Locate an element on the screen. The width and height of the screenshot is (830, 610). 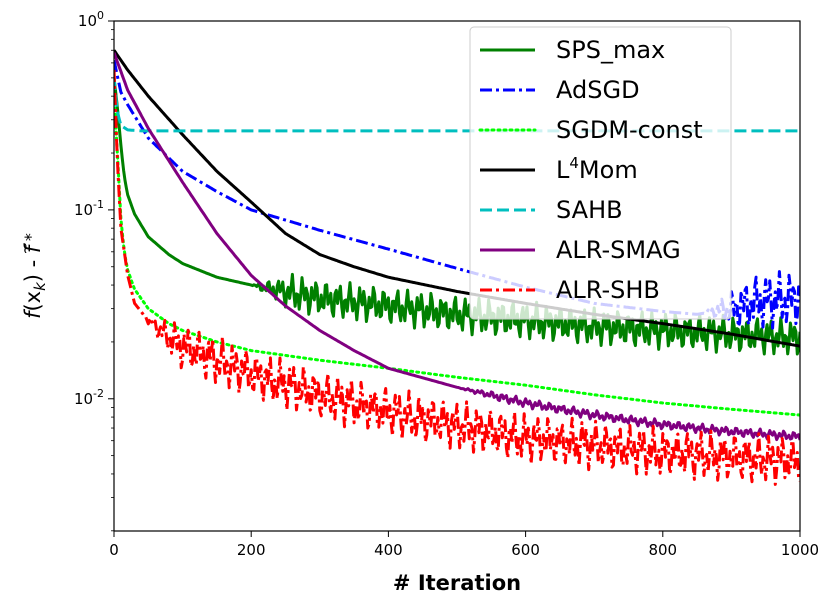
legend-label-sps-max: SPS_max is located at coordinates (610, 50).